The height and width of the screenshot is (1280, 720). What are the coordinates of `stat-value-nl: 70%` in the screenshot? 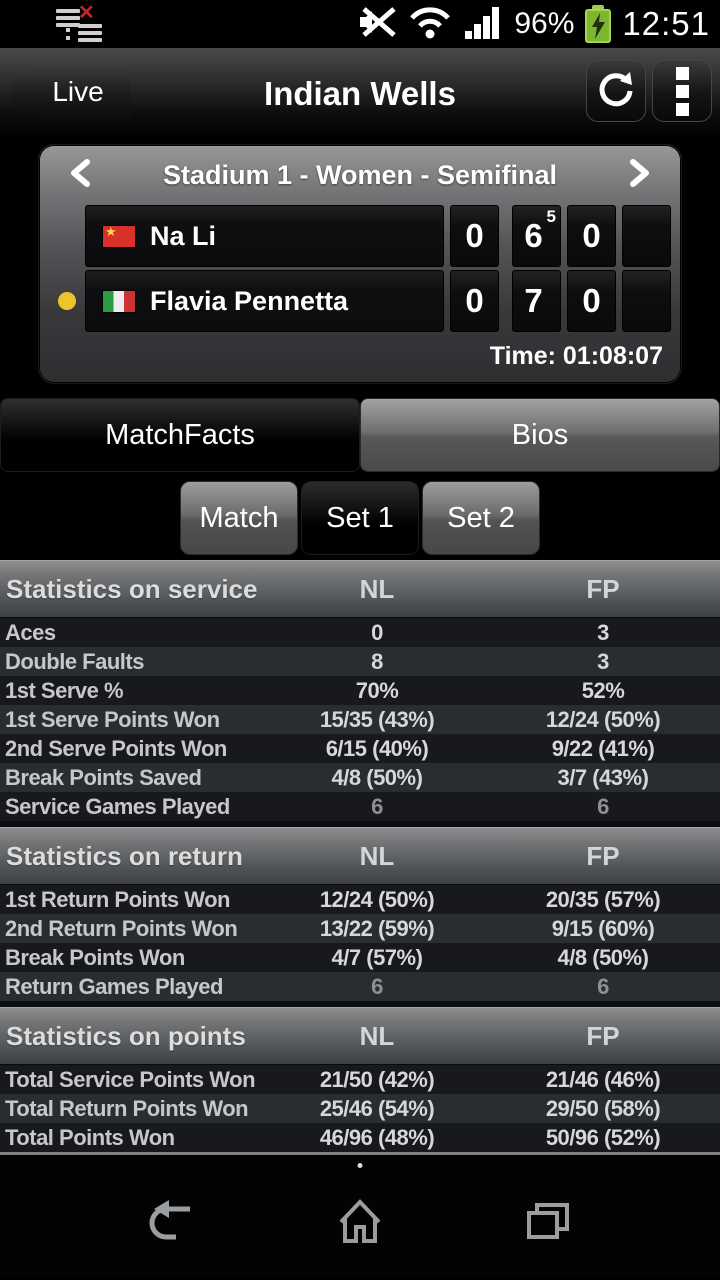 It's located at (377, 690).